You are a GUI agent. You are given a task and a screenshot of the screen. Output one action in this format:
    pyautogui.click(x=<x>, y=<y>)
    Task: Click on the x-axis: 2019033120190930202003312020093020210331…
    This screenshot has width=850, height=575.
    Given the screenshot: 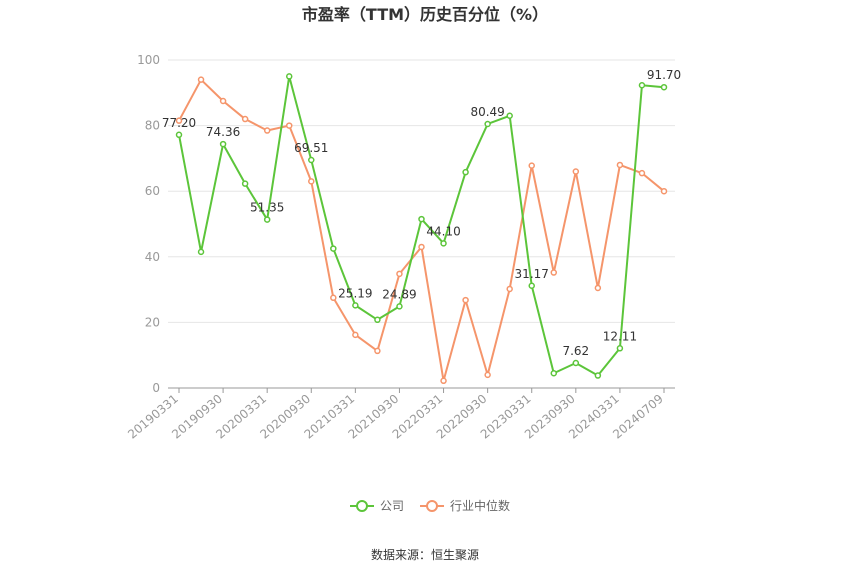 What is the action you would take?
    pyautogui.click(x=400, y=414)
    